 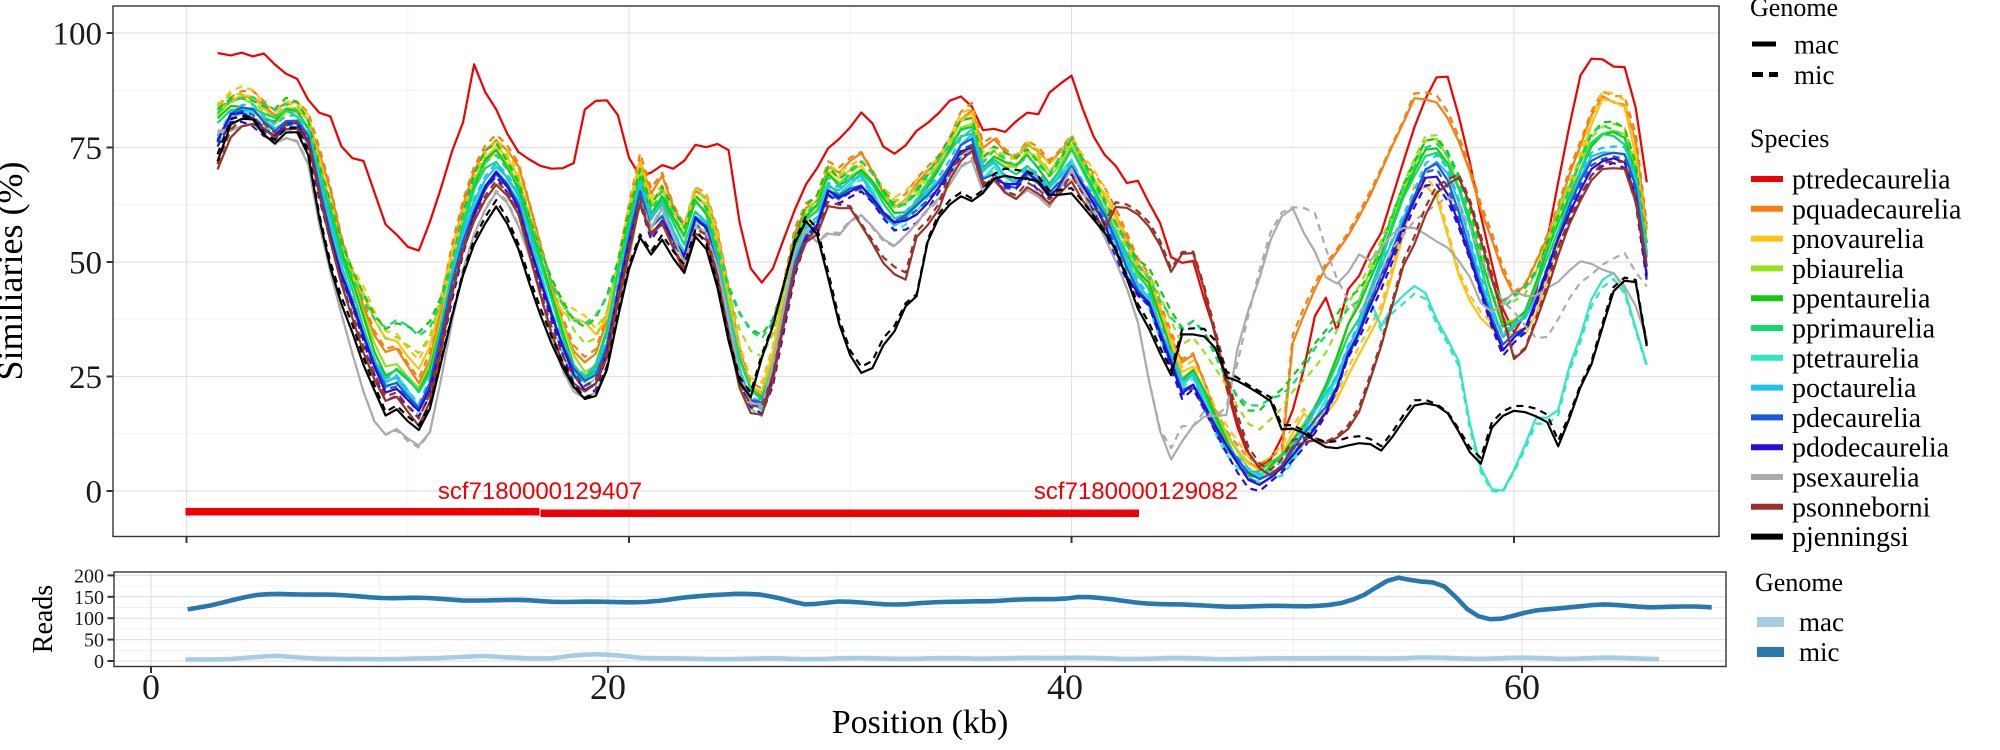 I want to click on svg-text: ptetraurelia, so click(x=1856, y=358).